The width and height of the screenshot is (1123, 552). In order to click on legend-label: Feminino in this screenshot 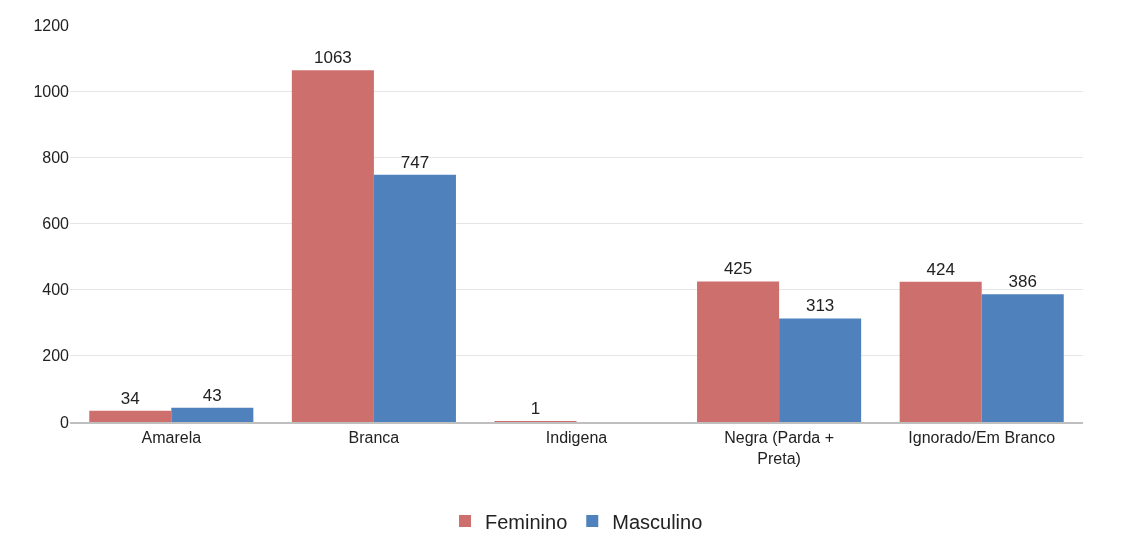, I will do `click(526, 521)`.